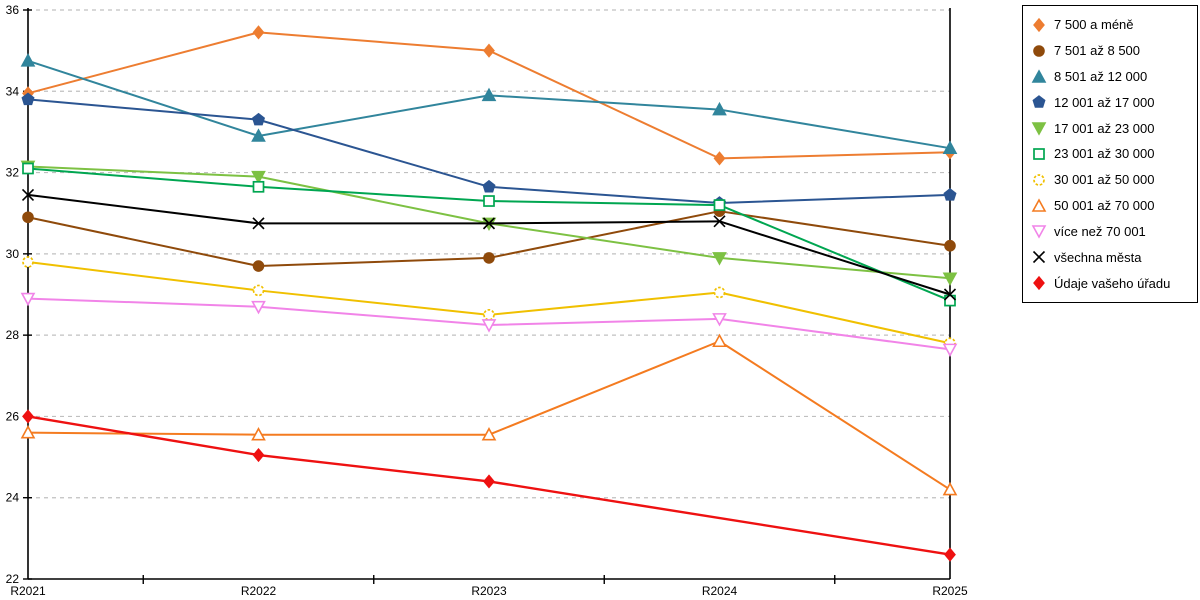 This screenshot has width=1200, height=600. I want to click on legend-item: 7 501 až 8 500, so click(1110, 51).